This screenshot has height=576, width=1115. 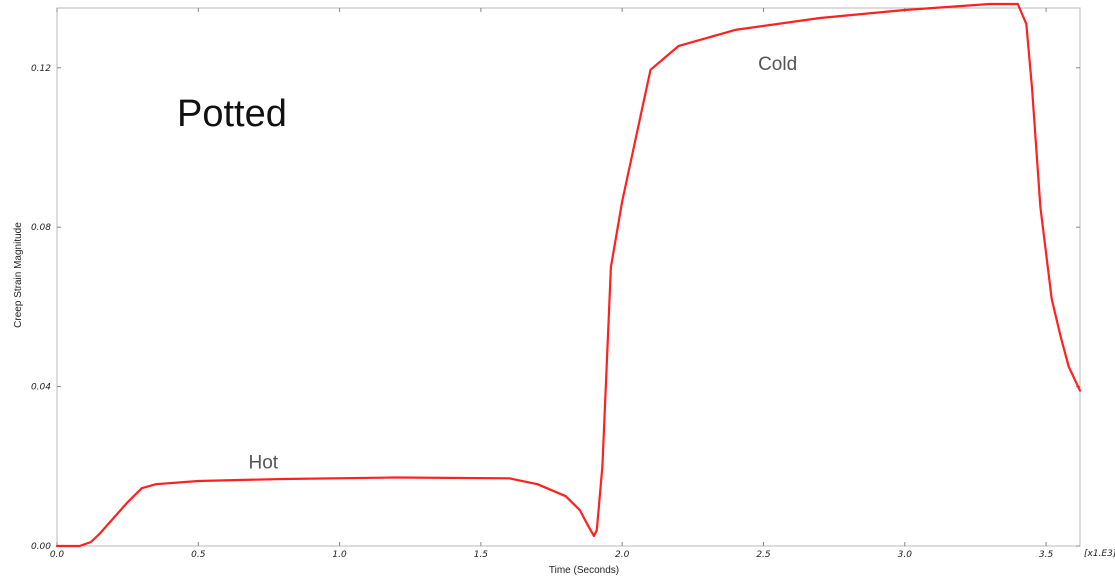 I want to click on annotation-label: Cold, so click(x=777, y=64).